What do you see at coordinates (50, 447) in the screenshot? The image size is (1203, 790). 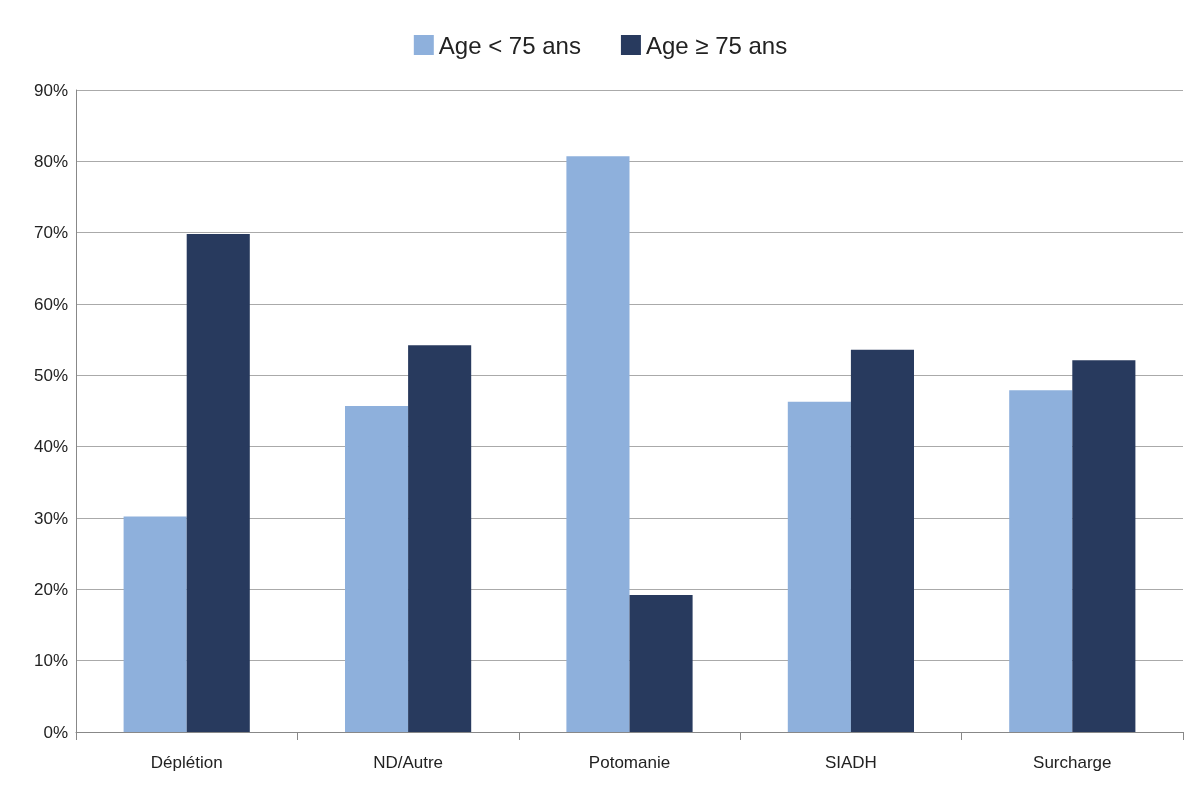 I see `y-tick-label: 40%` at bounding box center [50, 447].